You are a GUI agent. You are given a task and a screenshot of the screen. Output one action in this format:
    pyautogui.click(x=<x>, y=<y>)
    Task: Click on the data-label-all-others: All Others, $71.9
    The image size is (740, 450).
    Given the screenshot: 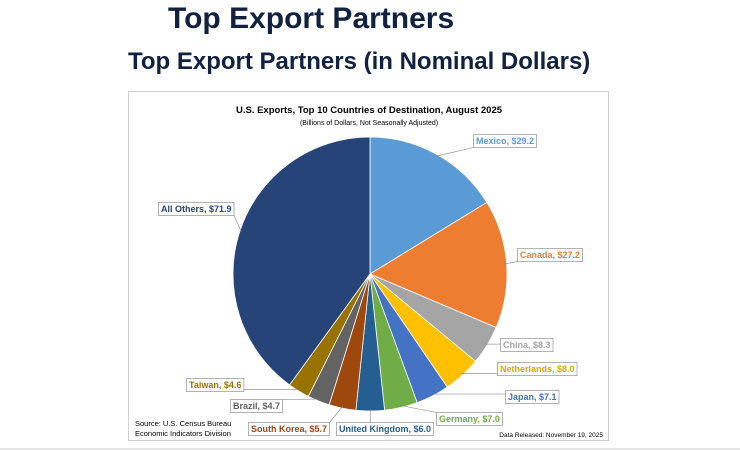 What is the action you would take?
    pyautogui.click(x=196, y=209)
    